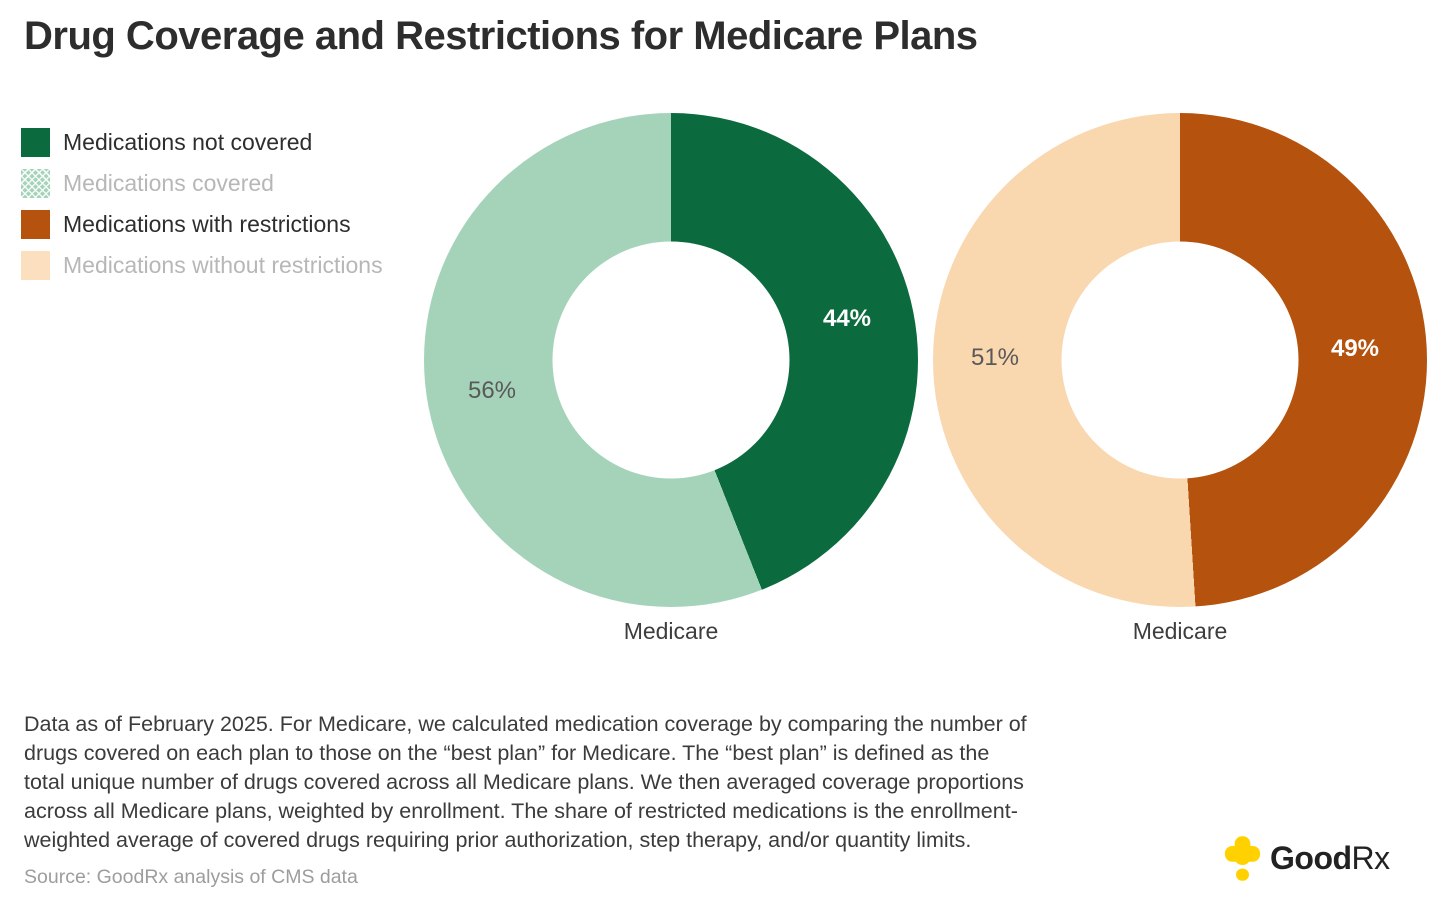 The width and height of the screenshot is (1440, 912). Describe the element at coordinates (35, 142) in the screenshot. I see `legend-swatch-not-covered` at that location.